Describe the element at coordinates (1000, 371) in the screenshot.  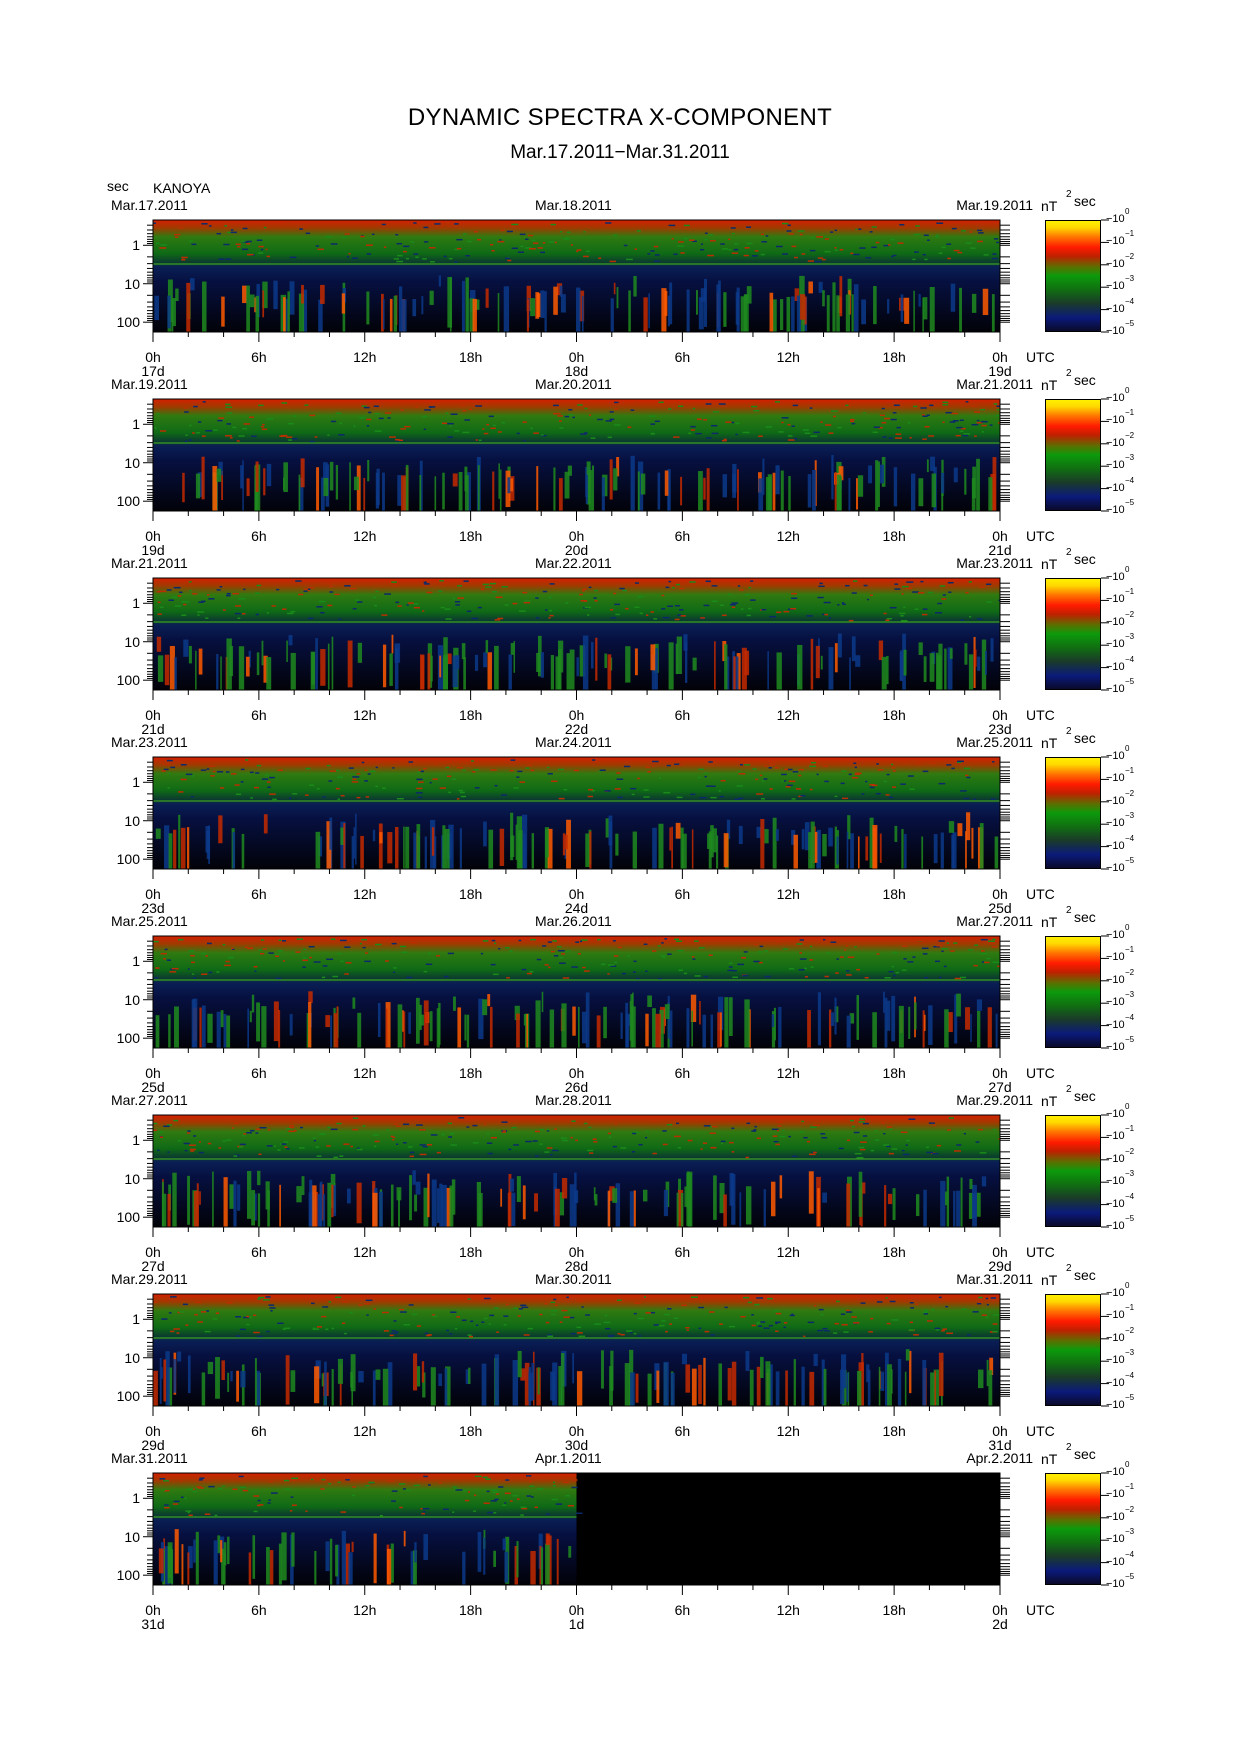
I see `day-label: 19d` at that location.